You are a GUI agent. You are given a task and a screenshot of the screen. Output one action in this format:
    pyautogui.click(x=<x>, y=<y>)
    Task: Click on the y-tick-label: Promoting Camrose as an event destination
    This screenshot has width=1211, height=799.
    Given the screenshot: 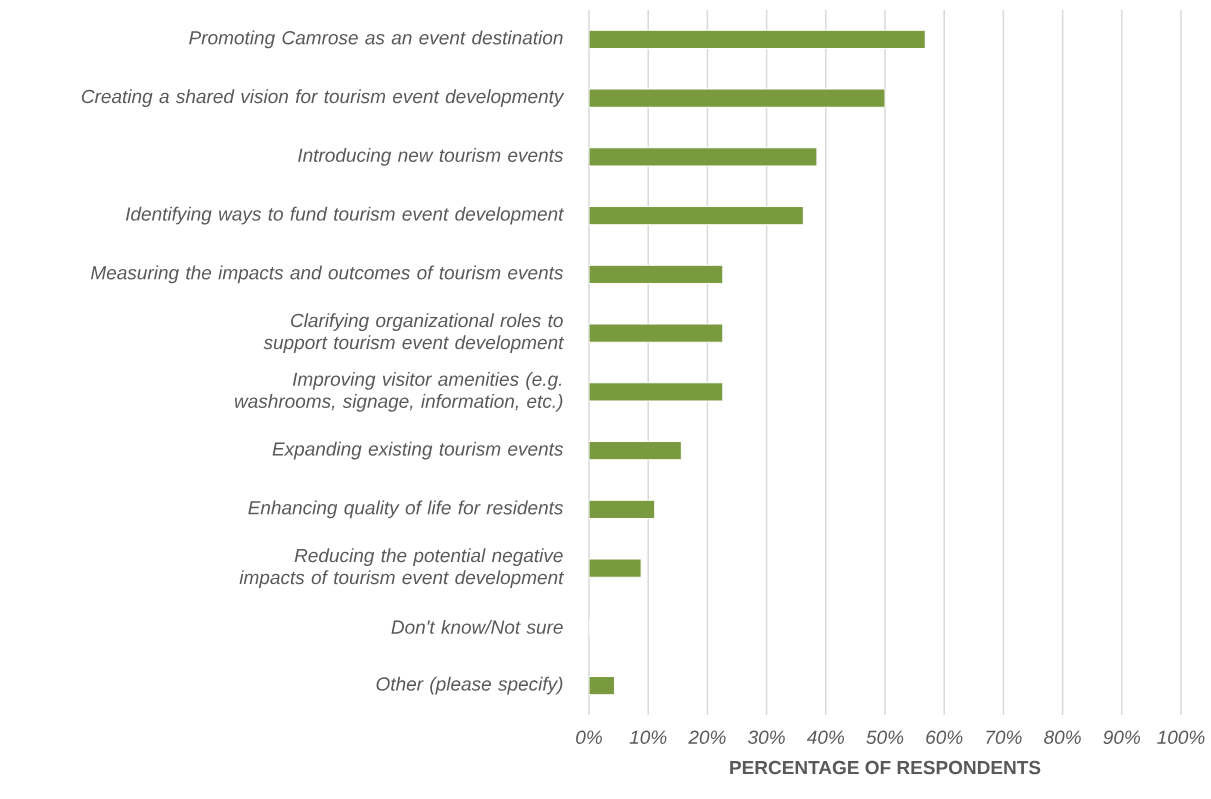 What is the action you would take?
    pyautogui.click(x=376, y=39)
    